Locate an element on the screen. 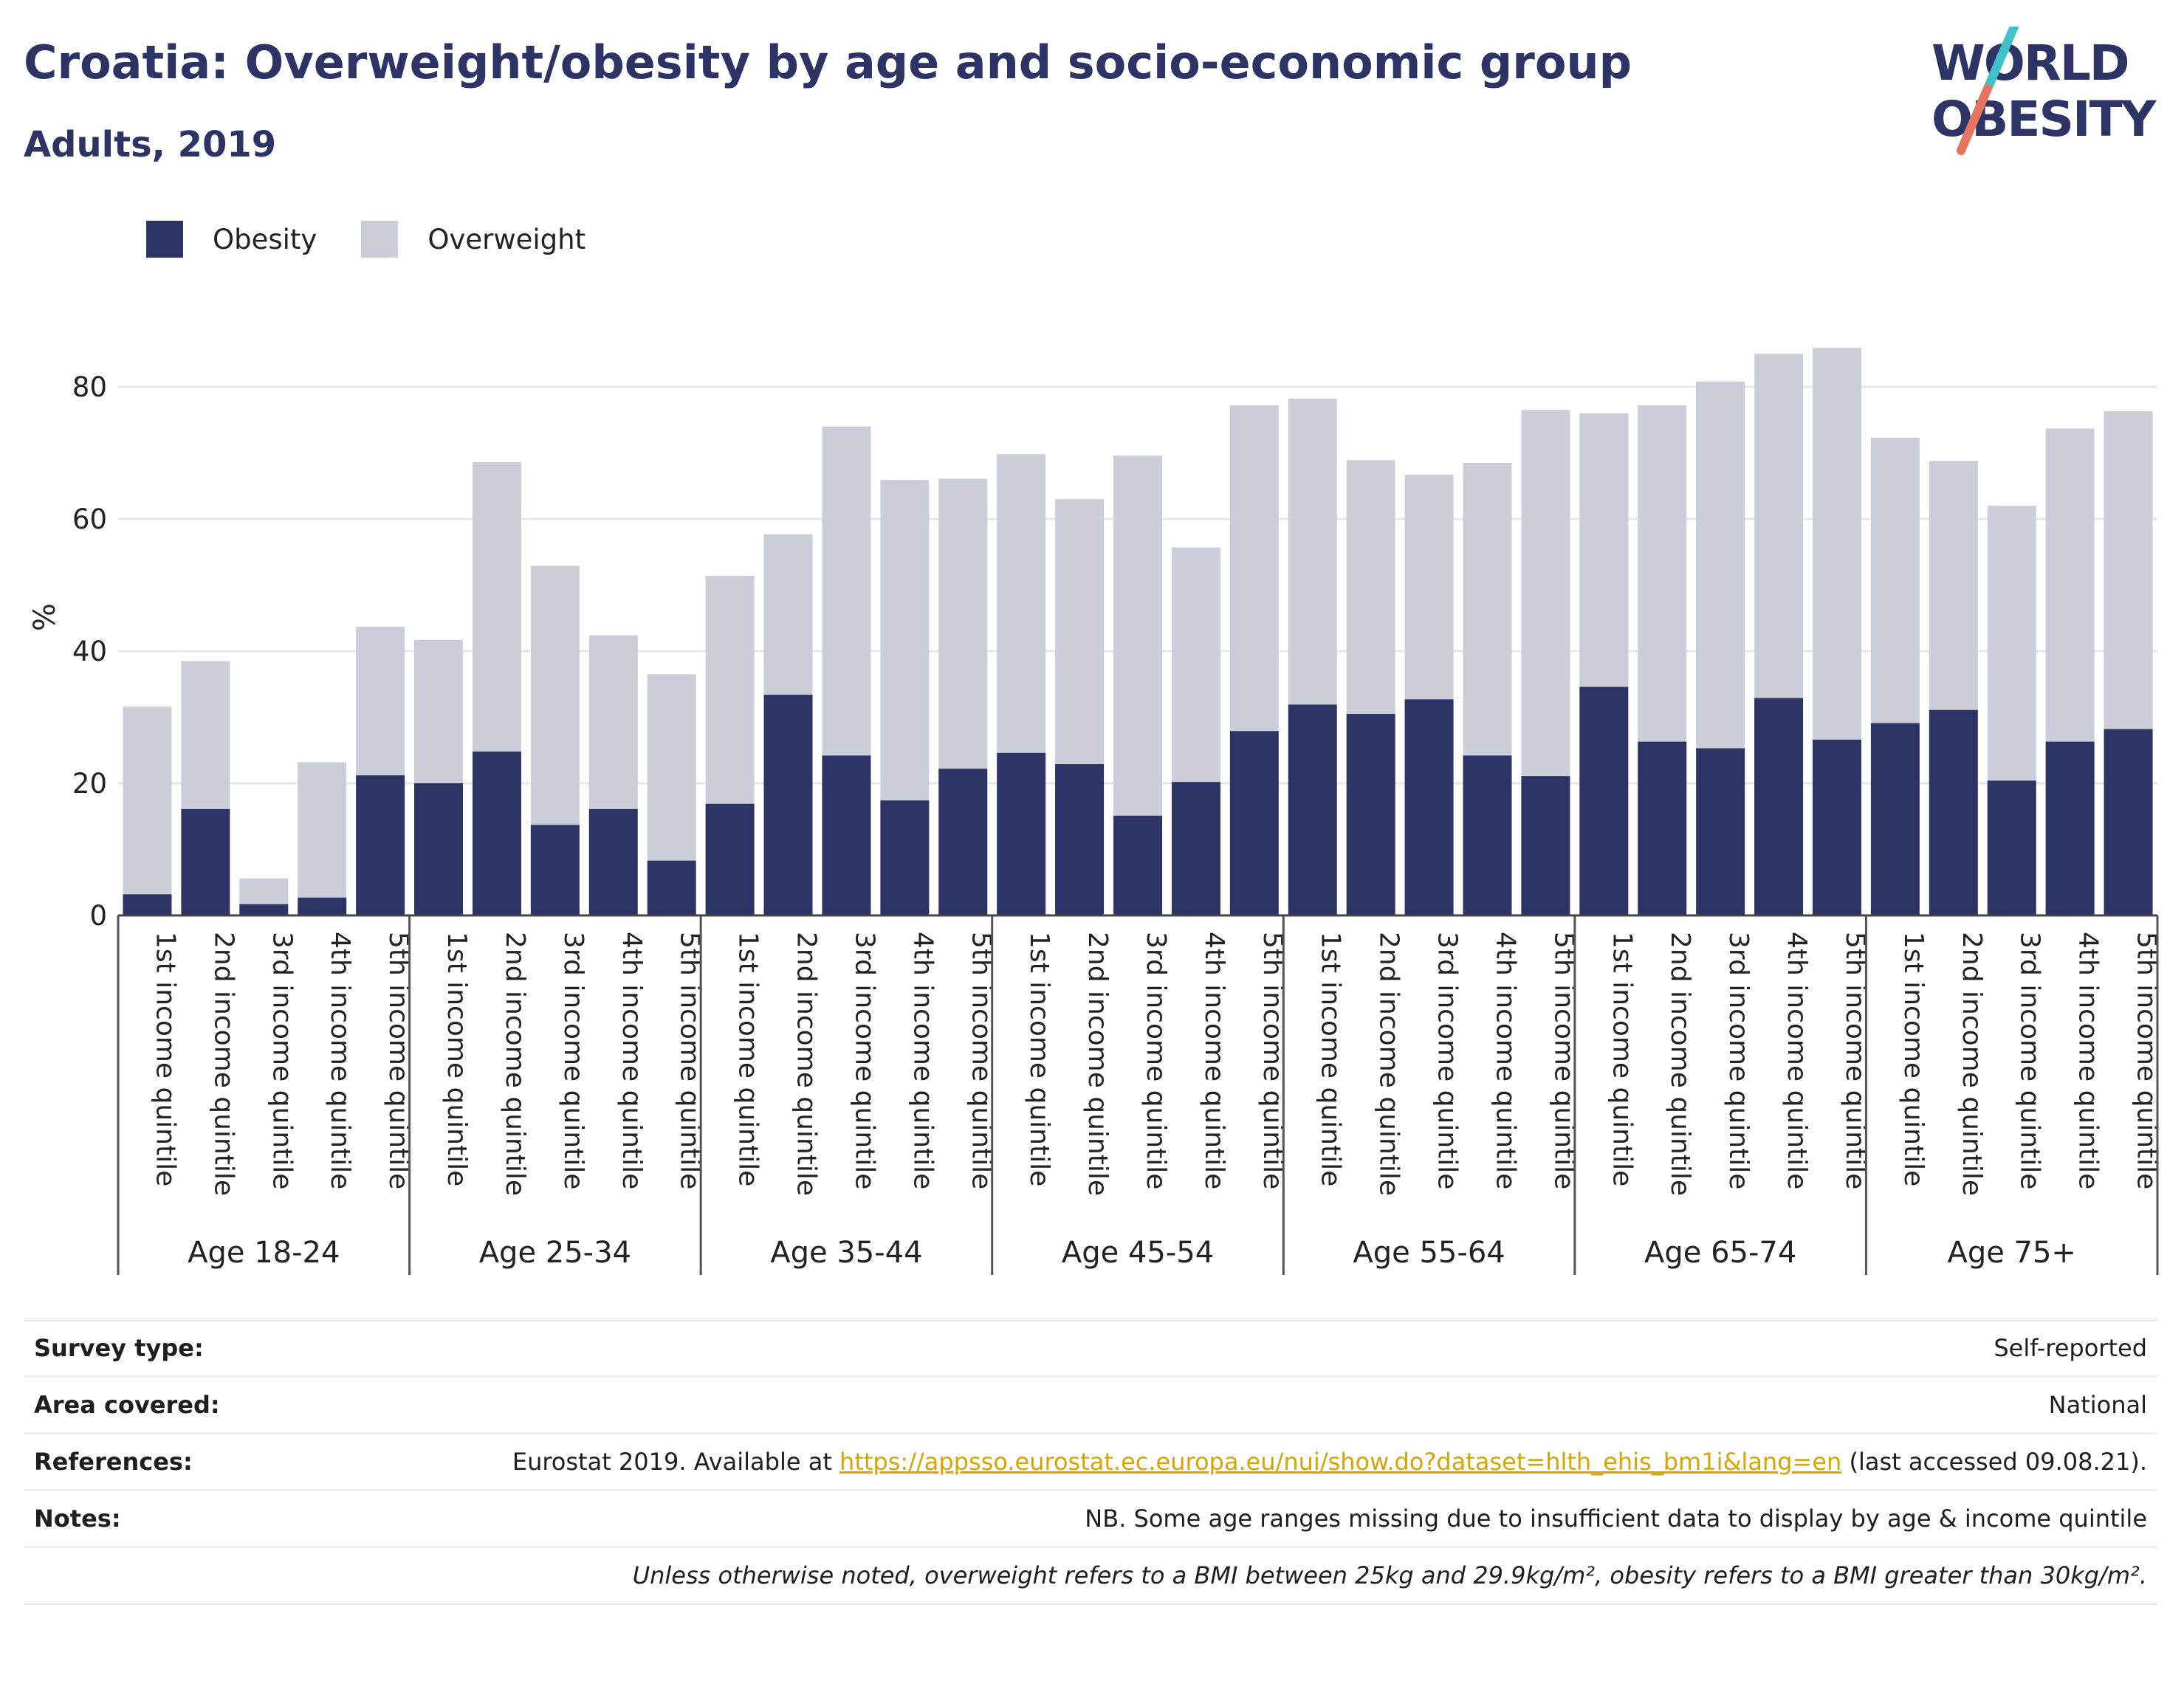 This screenshot has width=2184, height=1695. bar-overweight-g7-q4 is located at coordinates (2070, 585).